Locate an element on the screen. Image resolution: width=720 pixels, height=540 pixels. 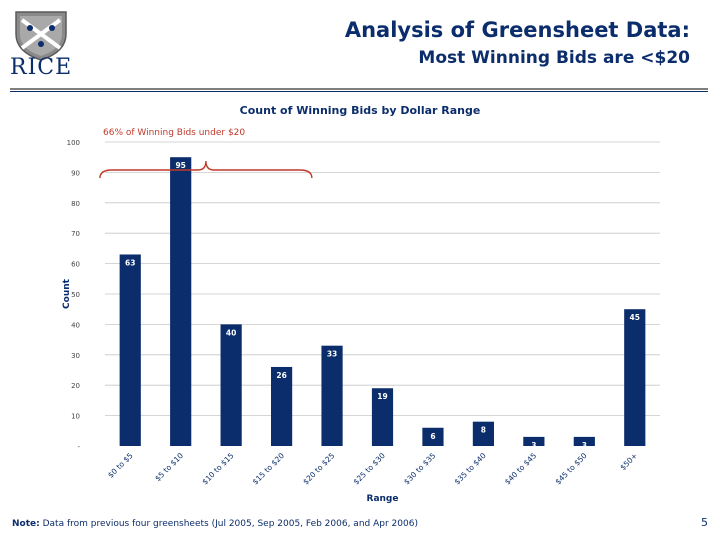
x-tick-label: $0 to $5 is located at coordinates (120, 465).